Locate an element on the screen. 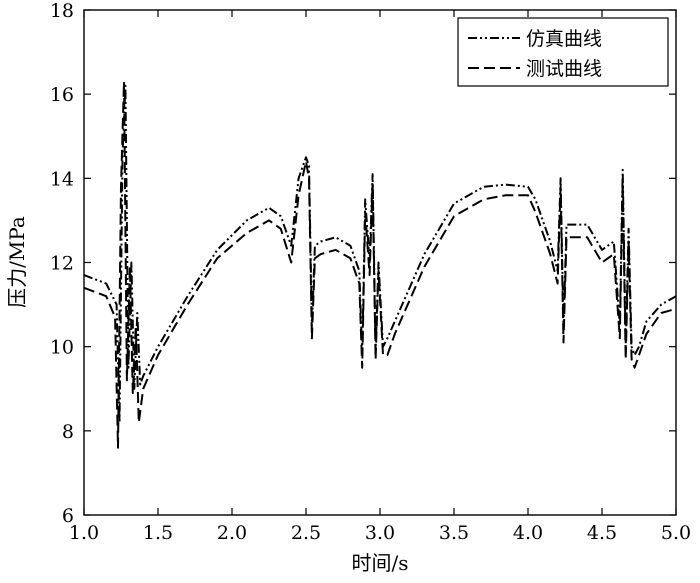 The image size is (700, 583). legend-label-simulation: 仿真曲线 is located at coordinates (564, 39).